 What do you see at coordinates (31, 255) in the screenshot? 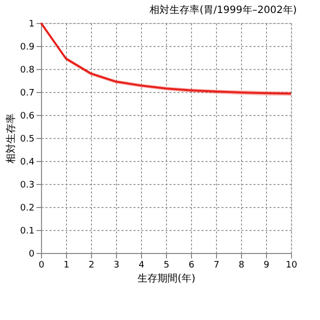
I see `y-tick-label: 0` at bounding box center [31, 255].